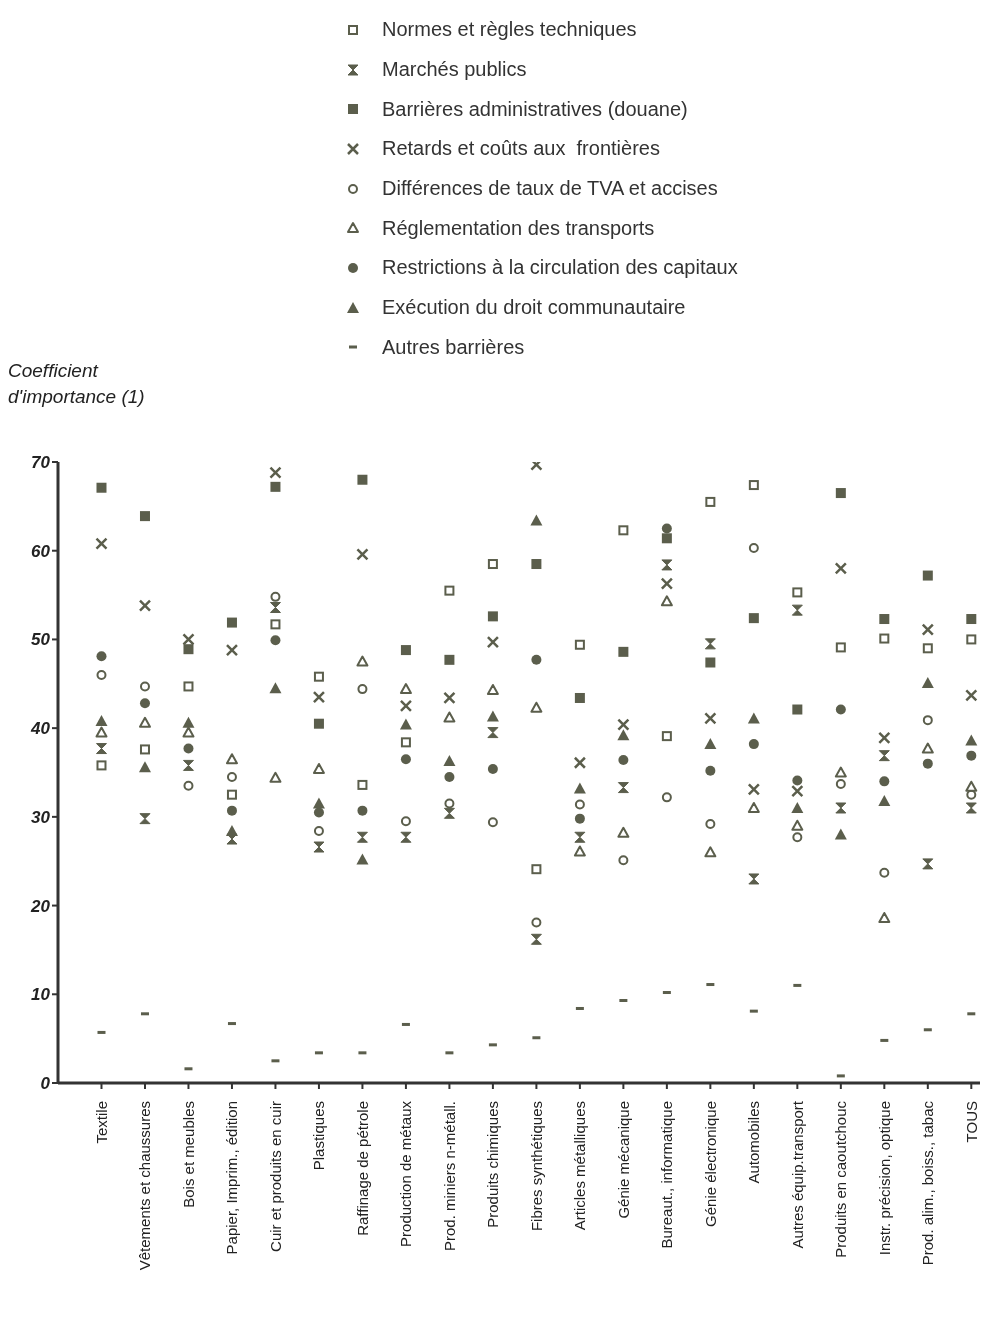 This screenshot has height=1317, width=984. What do you see at coordinates (509, 30) in the screenshot?
I see `legend-label: Normes et règles techniques` at bounding box center [509, 30].